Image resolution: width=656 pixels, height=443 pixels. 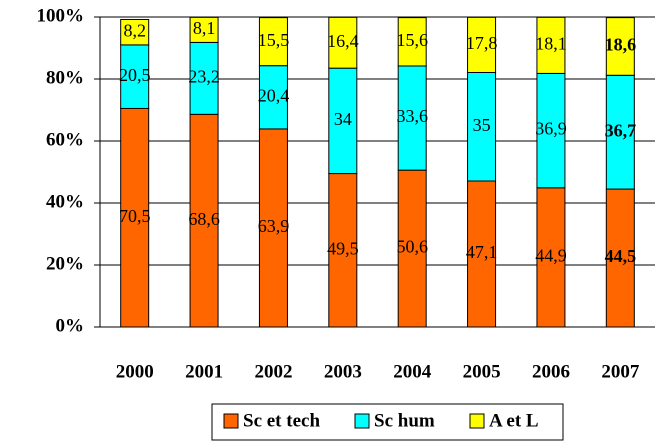 What do you see at coordinates (65, 77) in the screenshot?
I see `y-tick-label: 80%` at bounding box center [65, 77].